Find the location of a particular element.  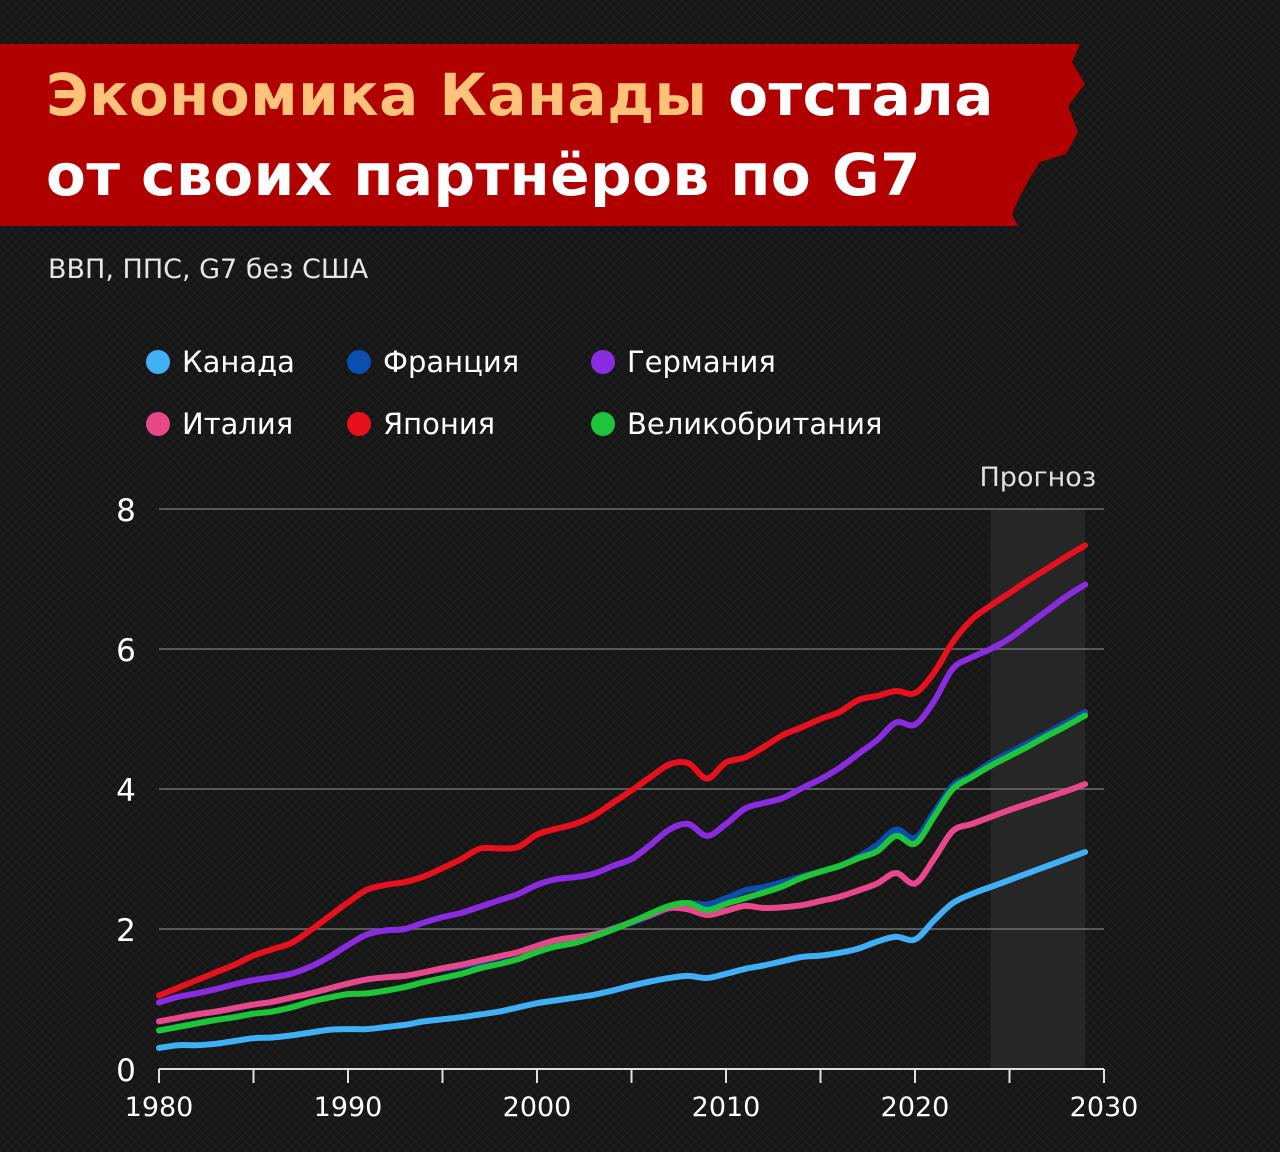

legend-item-canada: Канада is located at coordinates (220, 362).